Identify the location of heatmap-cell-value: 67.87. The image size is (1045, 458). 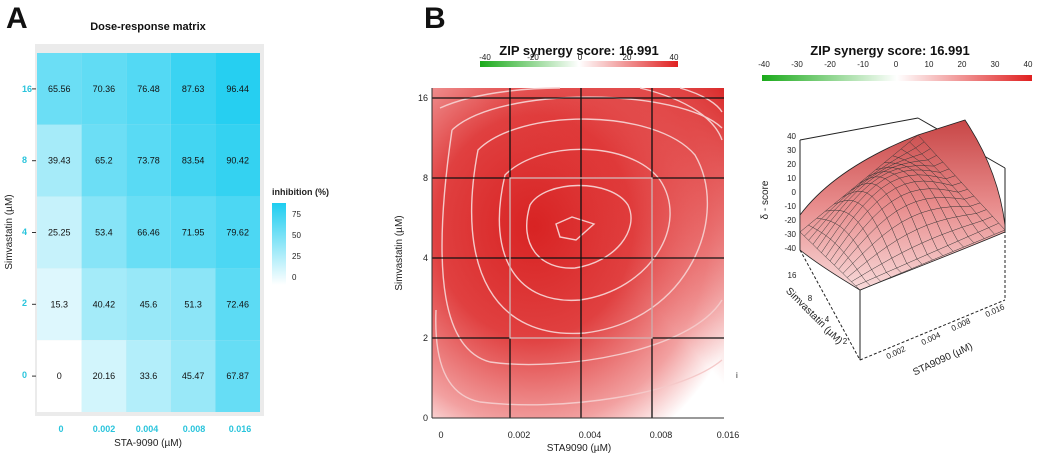
(237, 376).